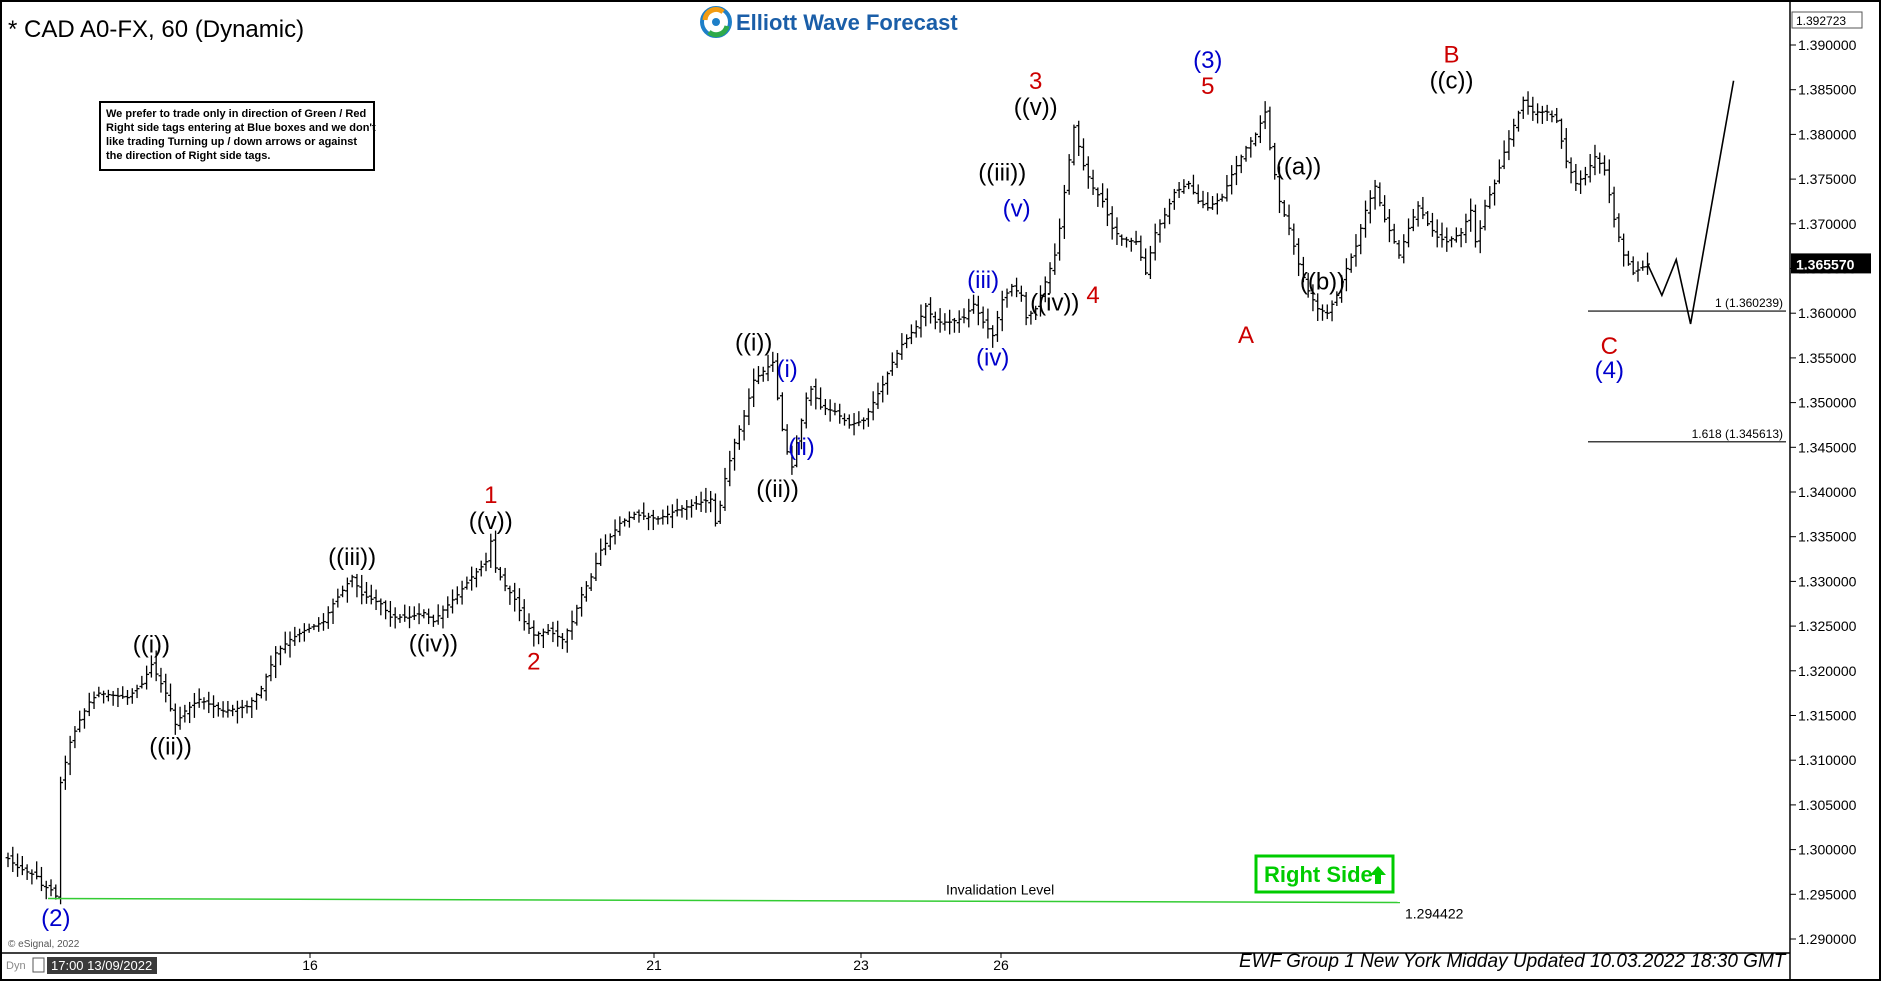 Image resolution: width=1881 pixels, height=986 pixels. What do you see at coordinates (983, 280) in the screenshot?
I see `wave-label: (iii)` at bounding box center [983, 280].